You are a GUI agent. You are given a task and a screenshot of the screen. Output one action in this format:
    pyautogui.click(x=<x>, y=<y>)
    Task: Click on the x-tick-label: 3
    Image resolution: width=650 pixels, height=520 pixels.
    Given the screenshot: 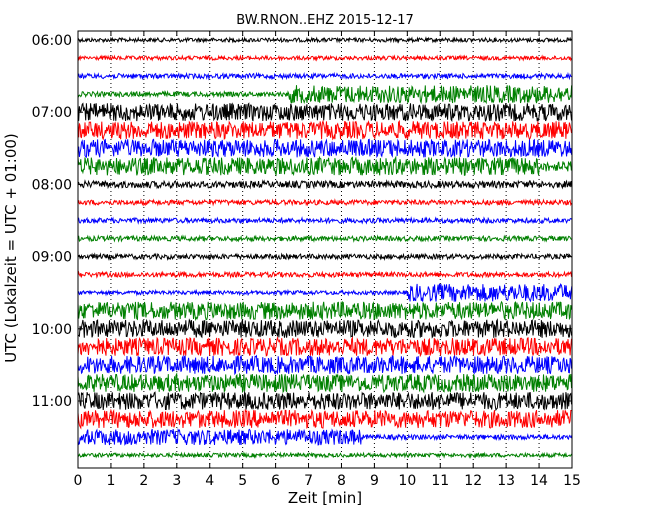 What is the action you would take?
    pyautogui.click(x=176, y=481)
    